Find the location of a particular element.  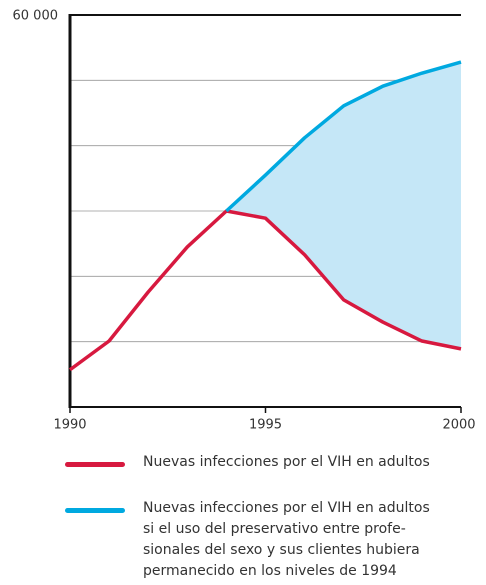

x-tick-label: 1990 is located at coordinates (69, 425).